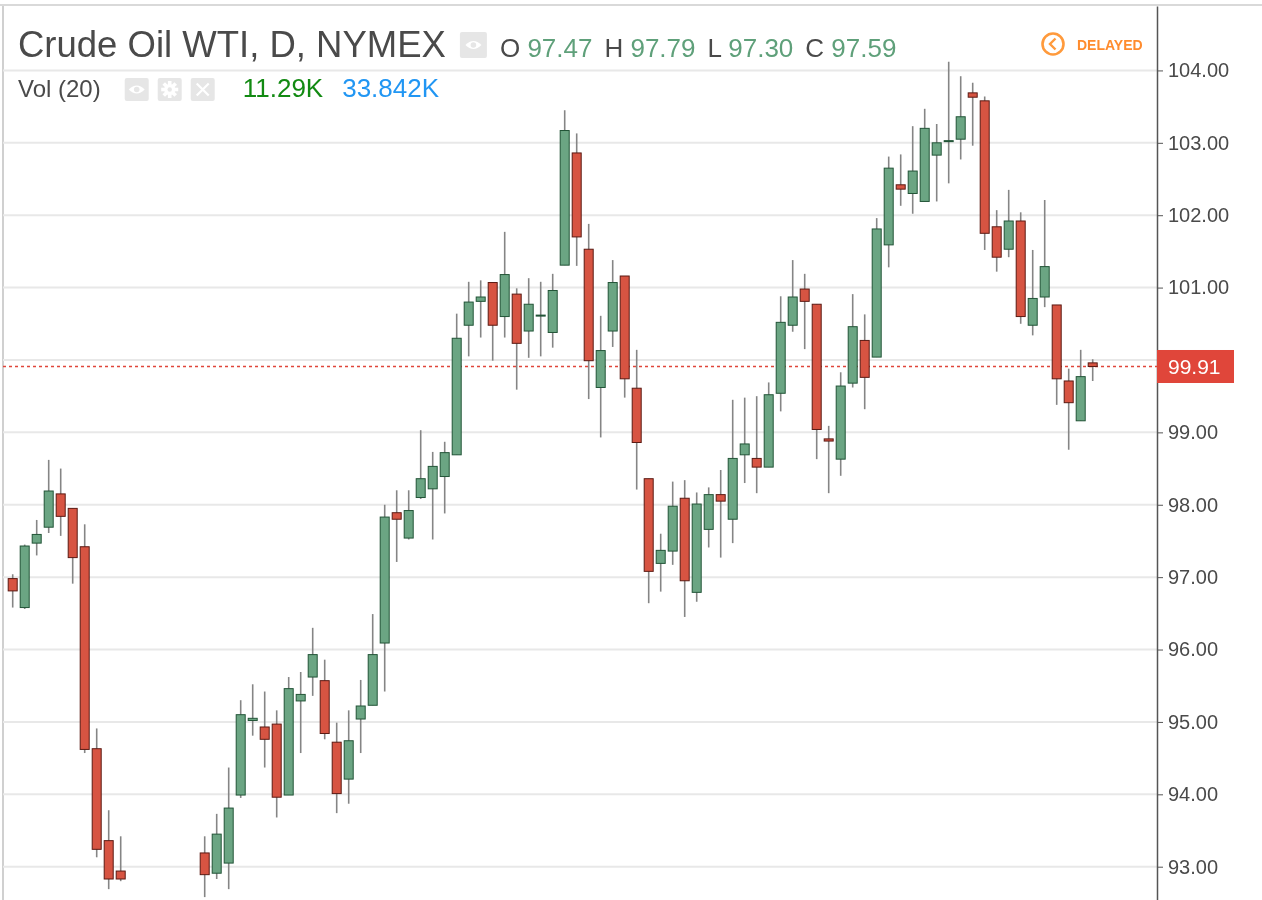  I want to click on y-tick-label: 99.00, so click(1193, 432).